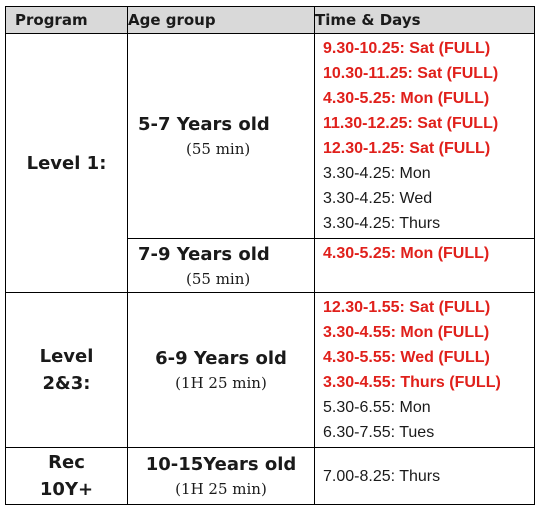 Image resolution: width=539 pixels, height=505 pixels. I want to click on header-row: Program Age group Time & Days, so click(270, 20).